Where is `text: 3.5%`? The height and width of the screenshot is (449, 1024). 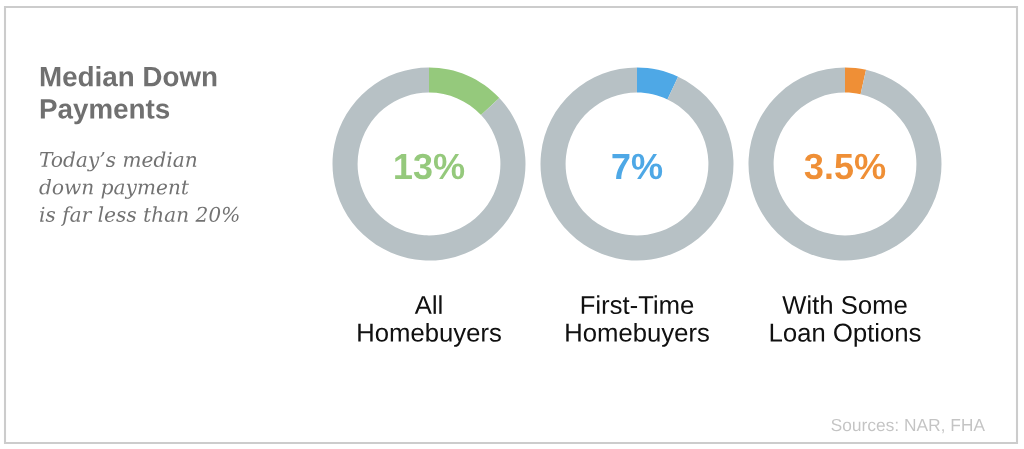
text: 3.5% is located at coordinates (845, 166).